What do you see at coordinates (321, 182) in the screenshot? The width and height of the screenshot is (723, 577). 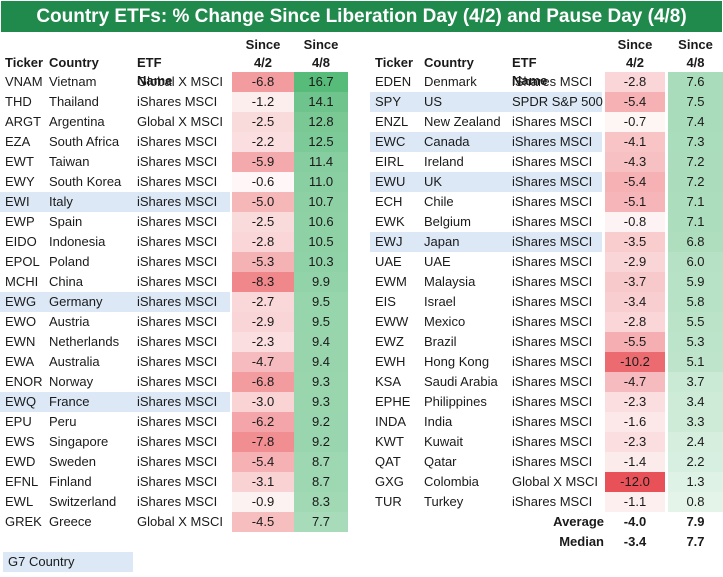 I see `since-4-8-cell: 11.0` at bounding box center [321, 182].